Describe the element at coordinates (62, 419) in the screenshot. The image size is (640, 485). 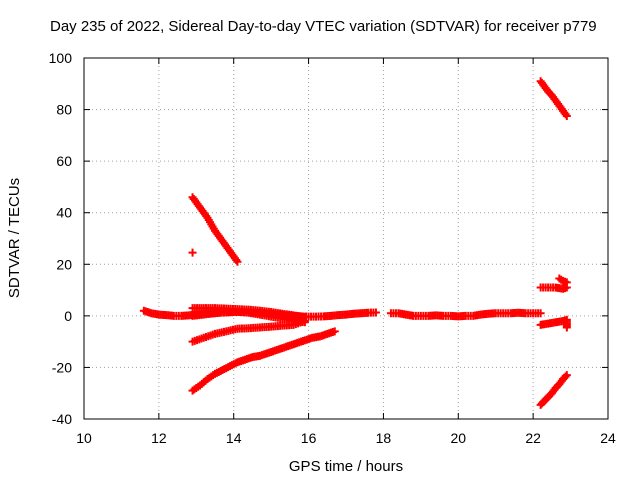
I see `y-tick-label: -40` at that location.